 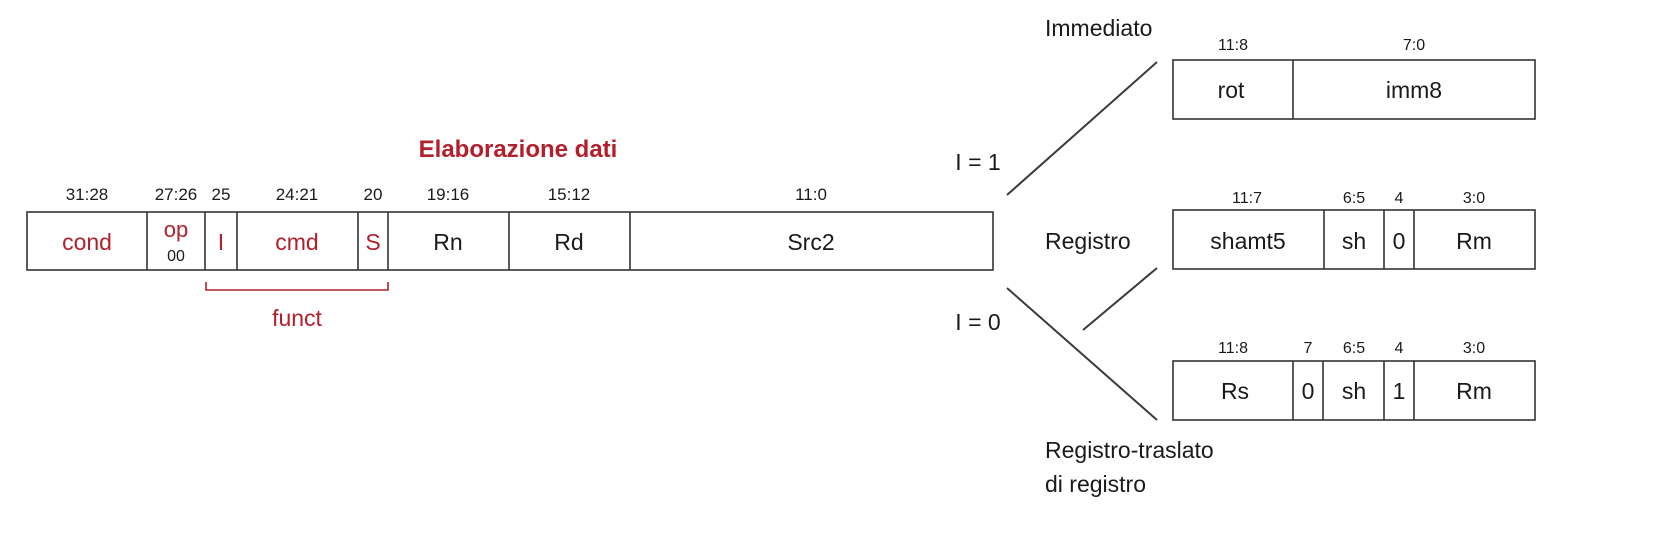 I want to click on field-bits-op: 27:26, so click(x=176, y=194).